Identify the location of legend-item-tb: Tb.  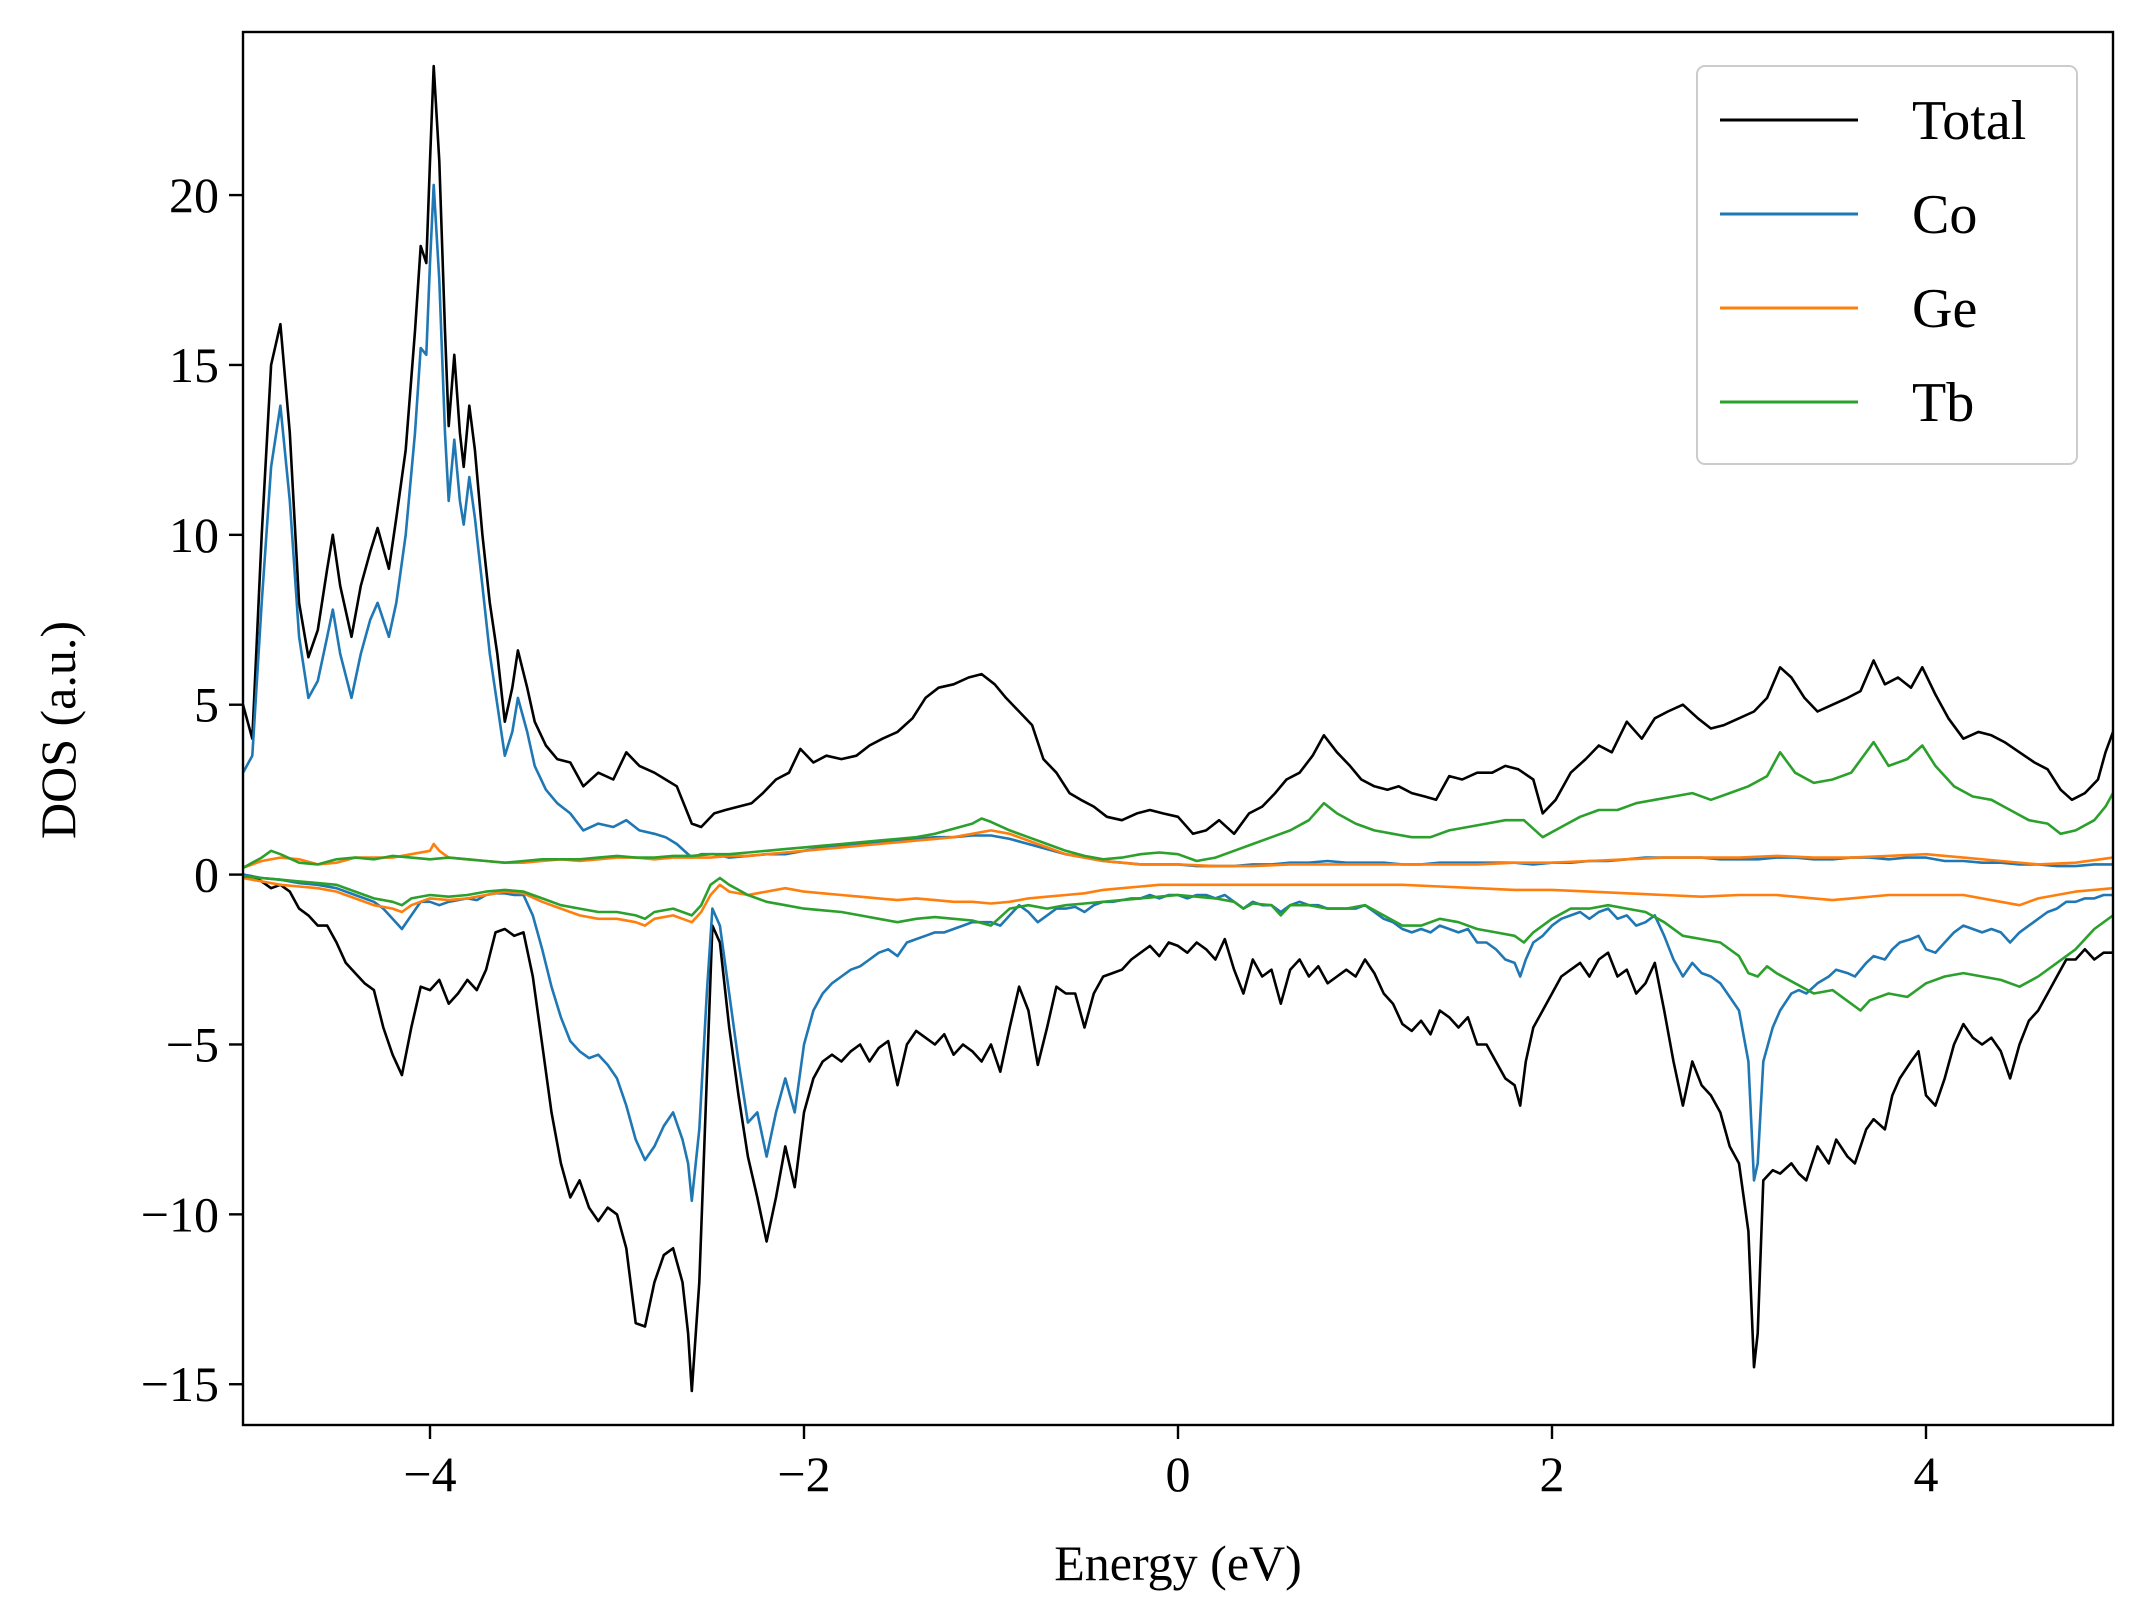
(1847, 403).